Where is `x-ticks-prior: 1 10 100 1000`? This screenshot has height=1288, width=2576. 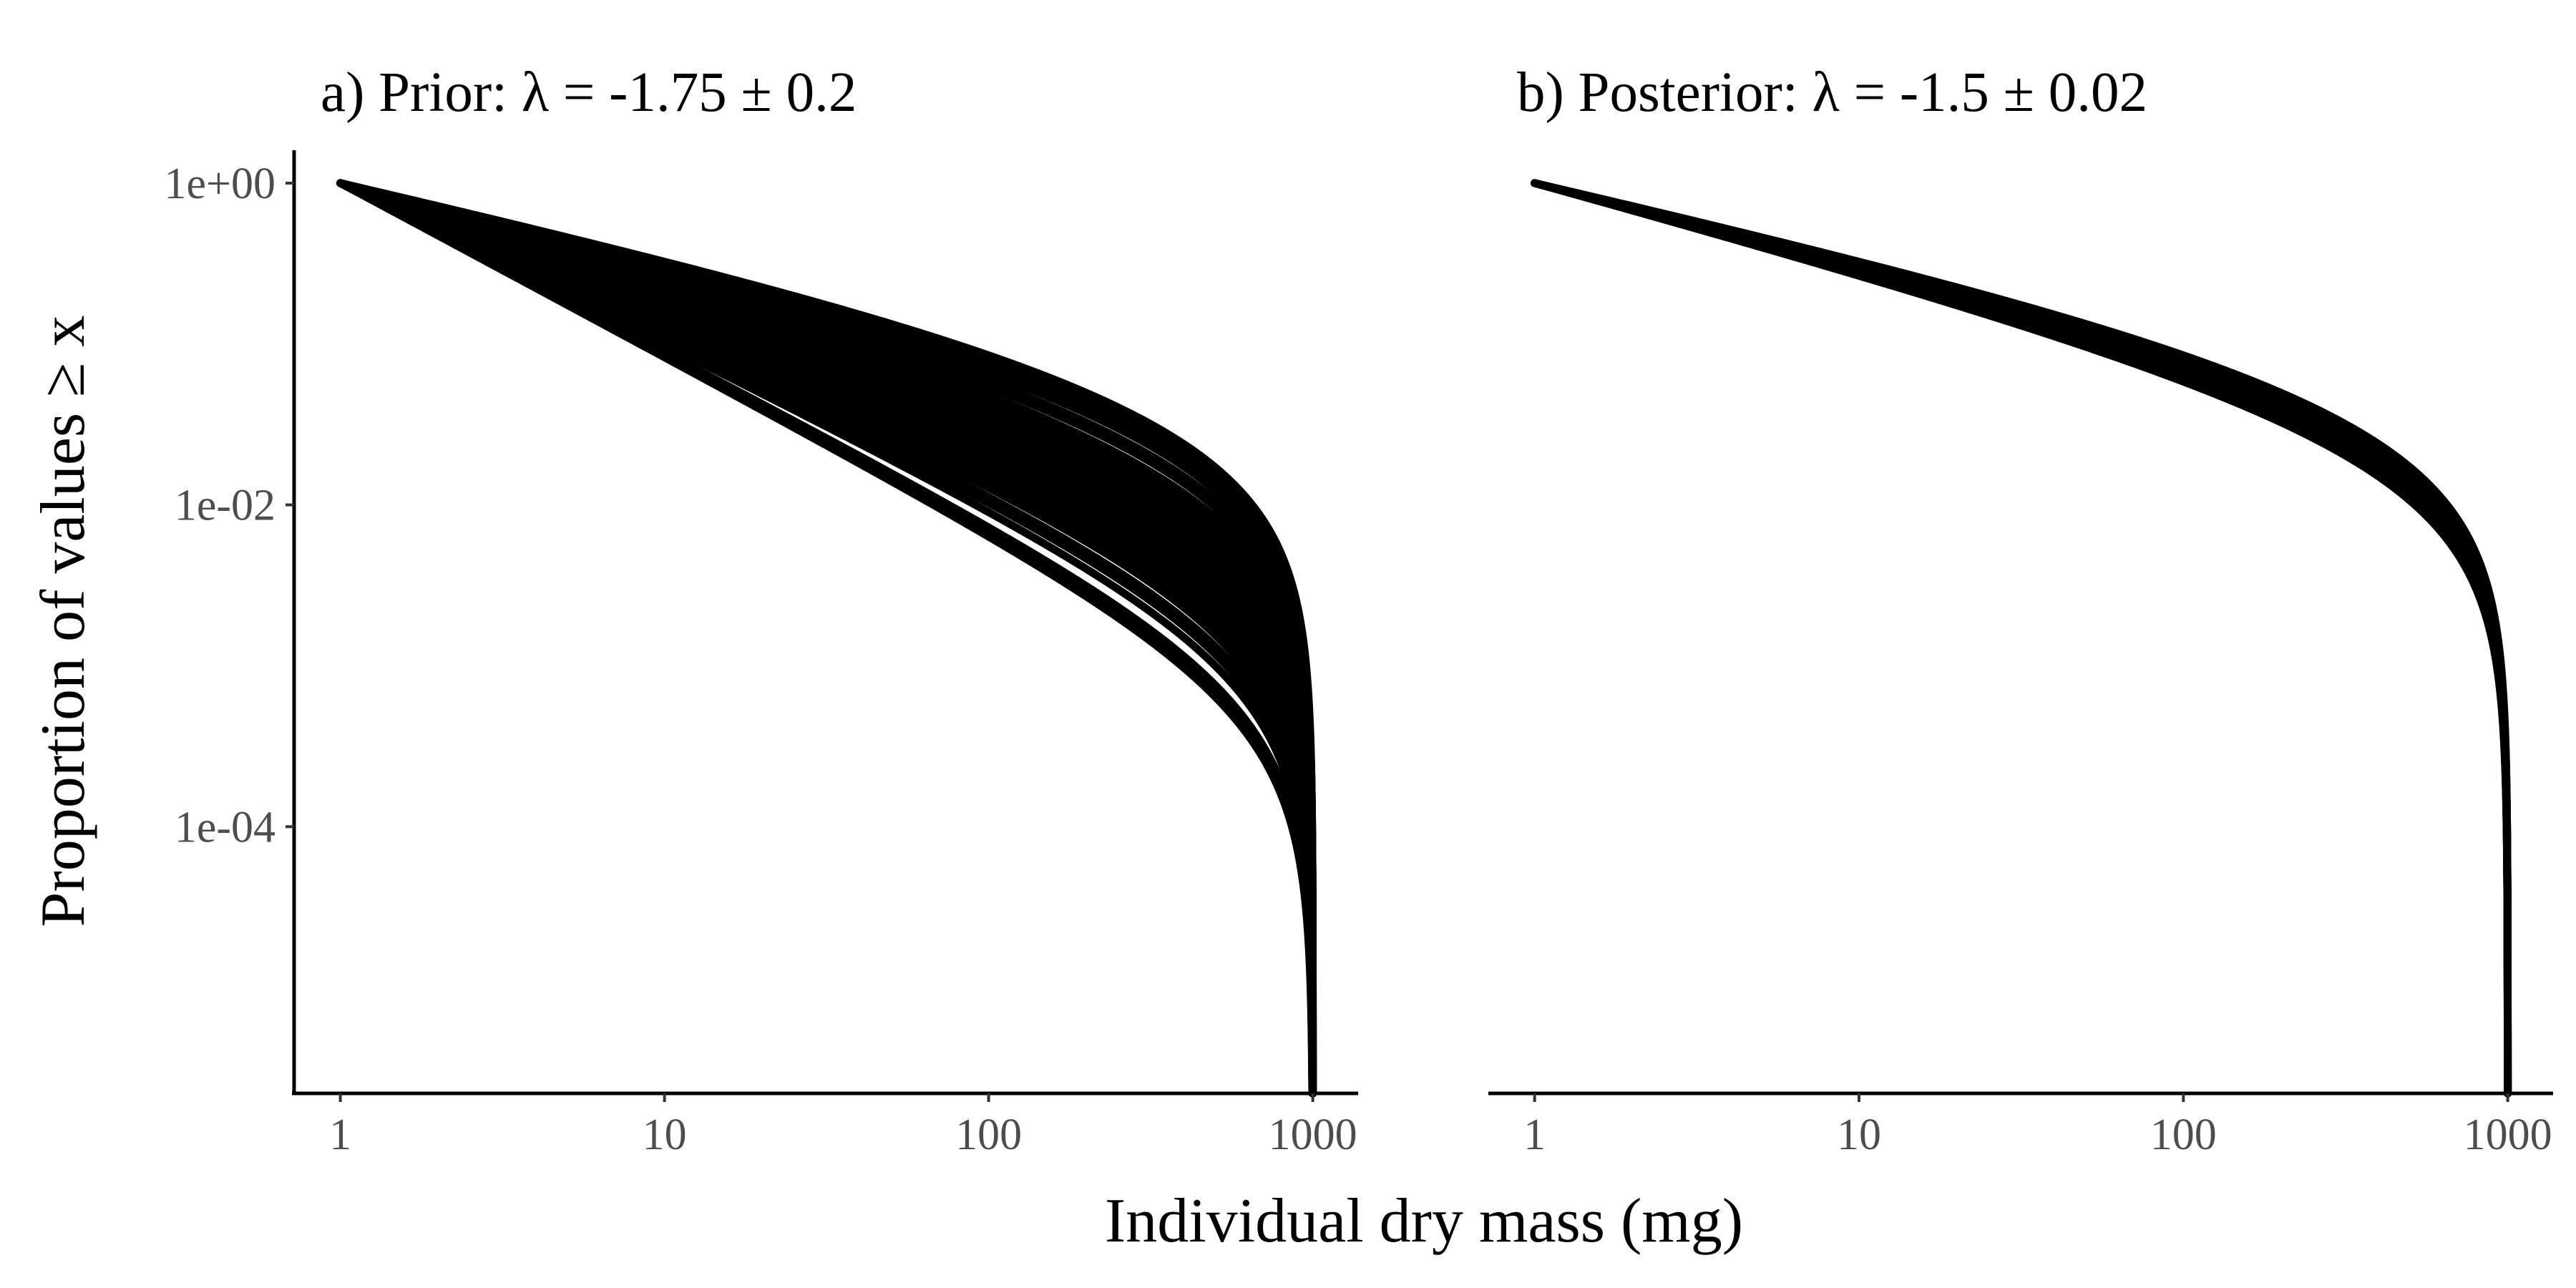
x-ticks-prior: 1 10 100 1000 is located at coordinates (843, 1126).